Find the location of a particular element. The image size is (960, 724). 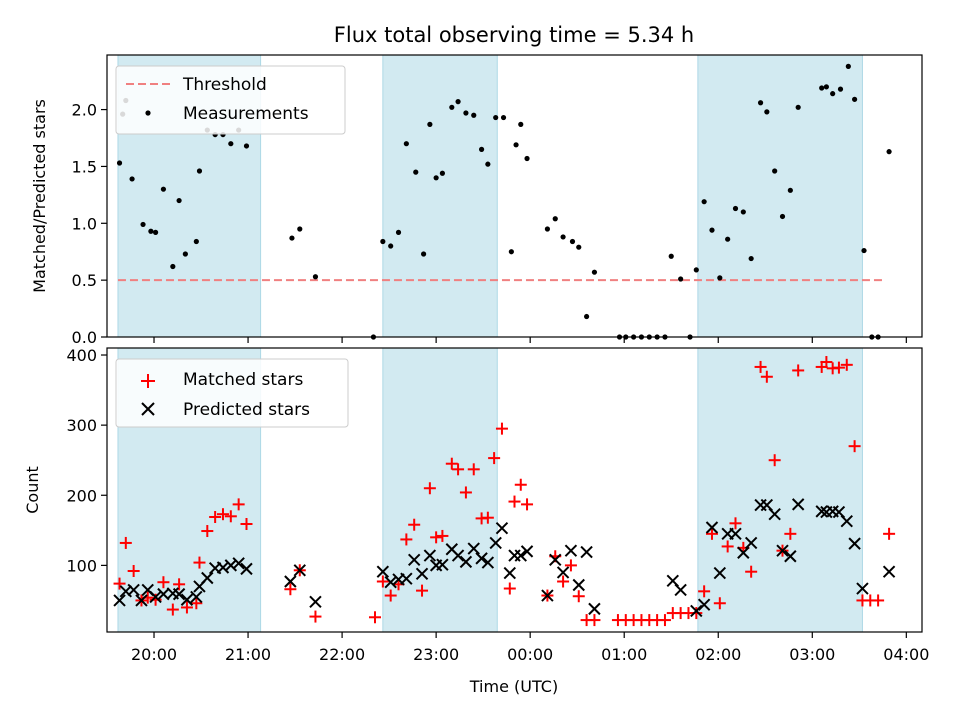

y-tick-label: 0.5 is located at coordinates (84, 280).